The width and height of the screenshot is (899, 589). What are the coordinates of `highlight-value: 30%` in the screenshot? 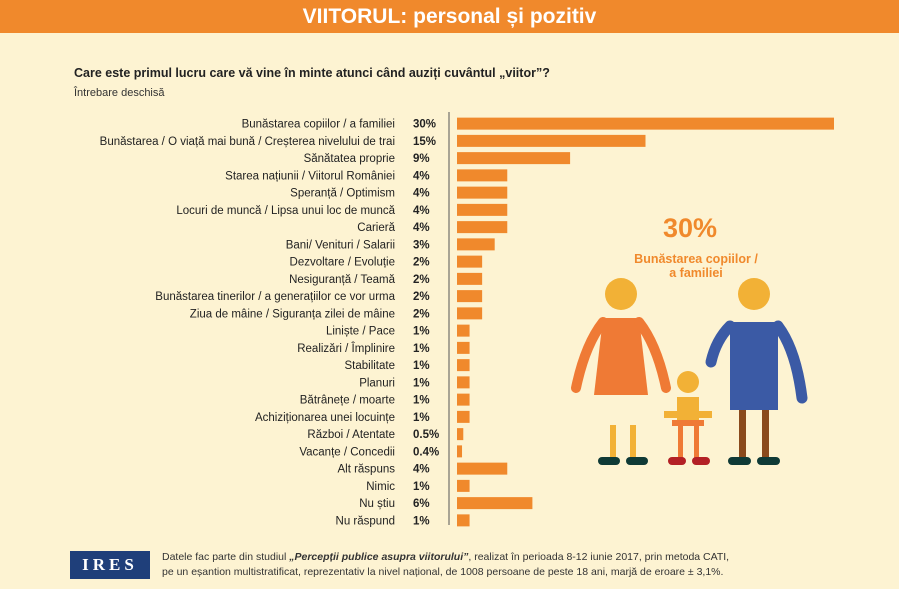 It's located at (690, 228).